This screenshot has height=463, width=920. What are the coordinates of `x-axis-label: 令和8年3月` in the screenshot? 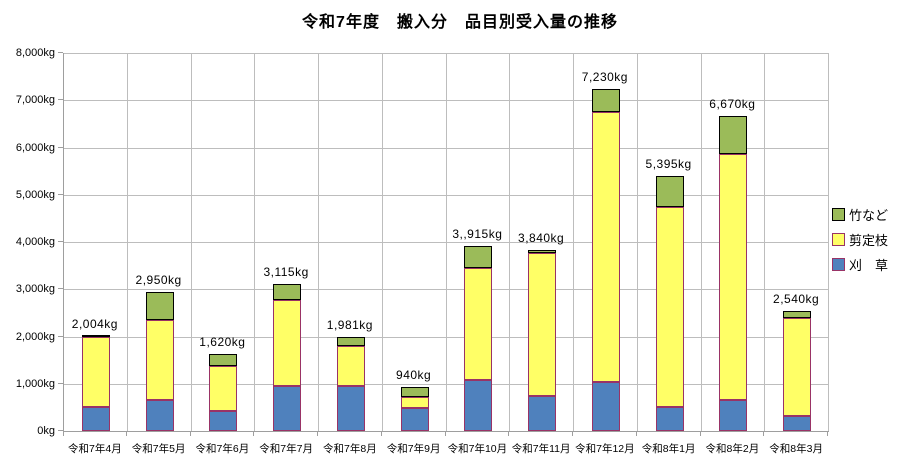 It's located at (796, 449).